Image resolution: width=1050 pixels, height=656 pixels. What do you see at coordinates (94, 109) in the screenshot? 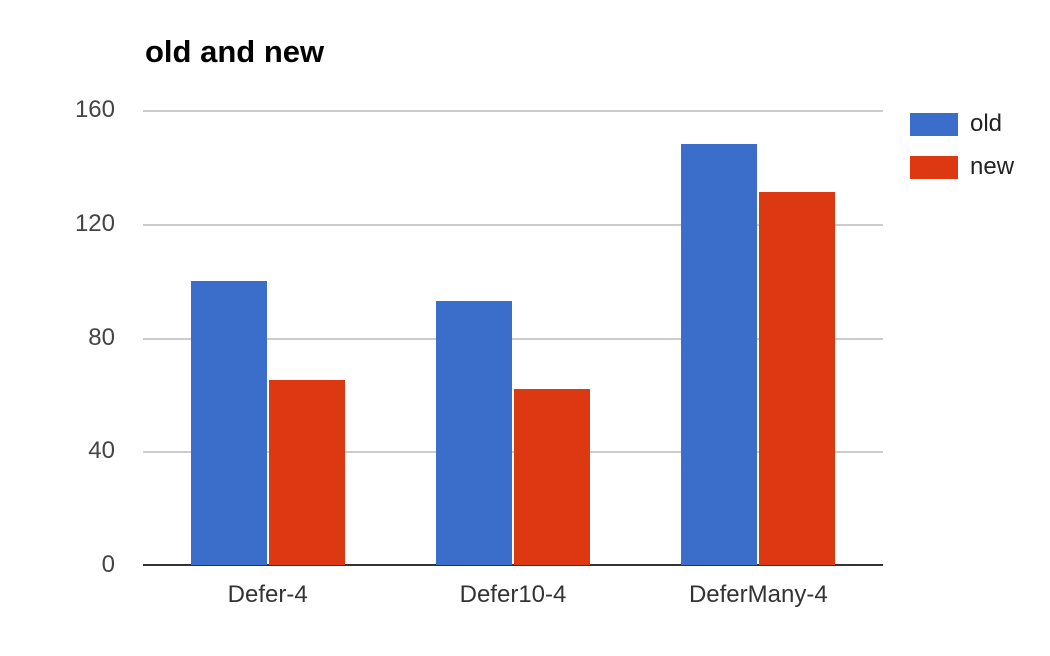
I see `y-tick-label: 160` at bounding box center [94, 109].